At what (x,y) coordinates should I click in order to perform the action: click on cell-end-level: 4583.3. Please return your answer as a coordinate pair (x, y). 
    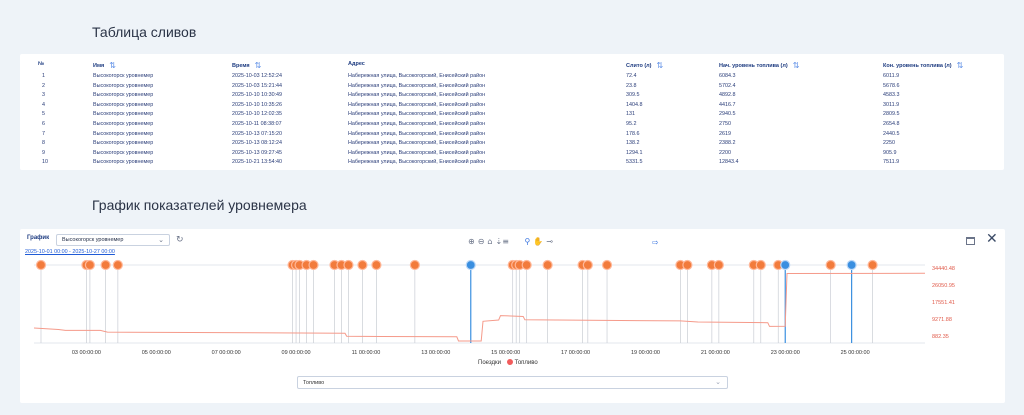
    Looking at the image, I should click on (891, 95).